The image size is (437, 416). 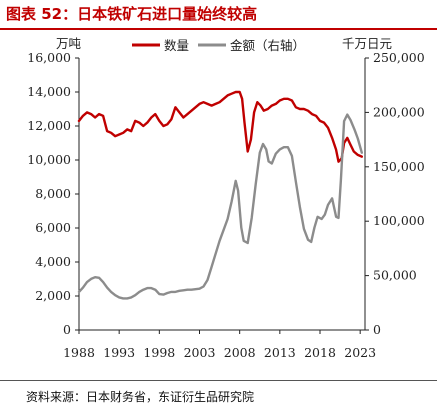 I want to click on legend-label-quantity: 数量, so click(x=176, y=45).